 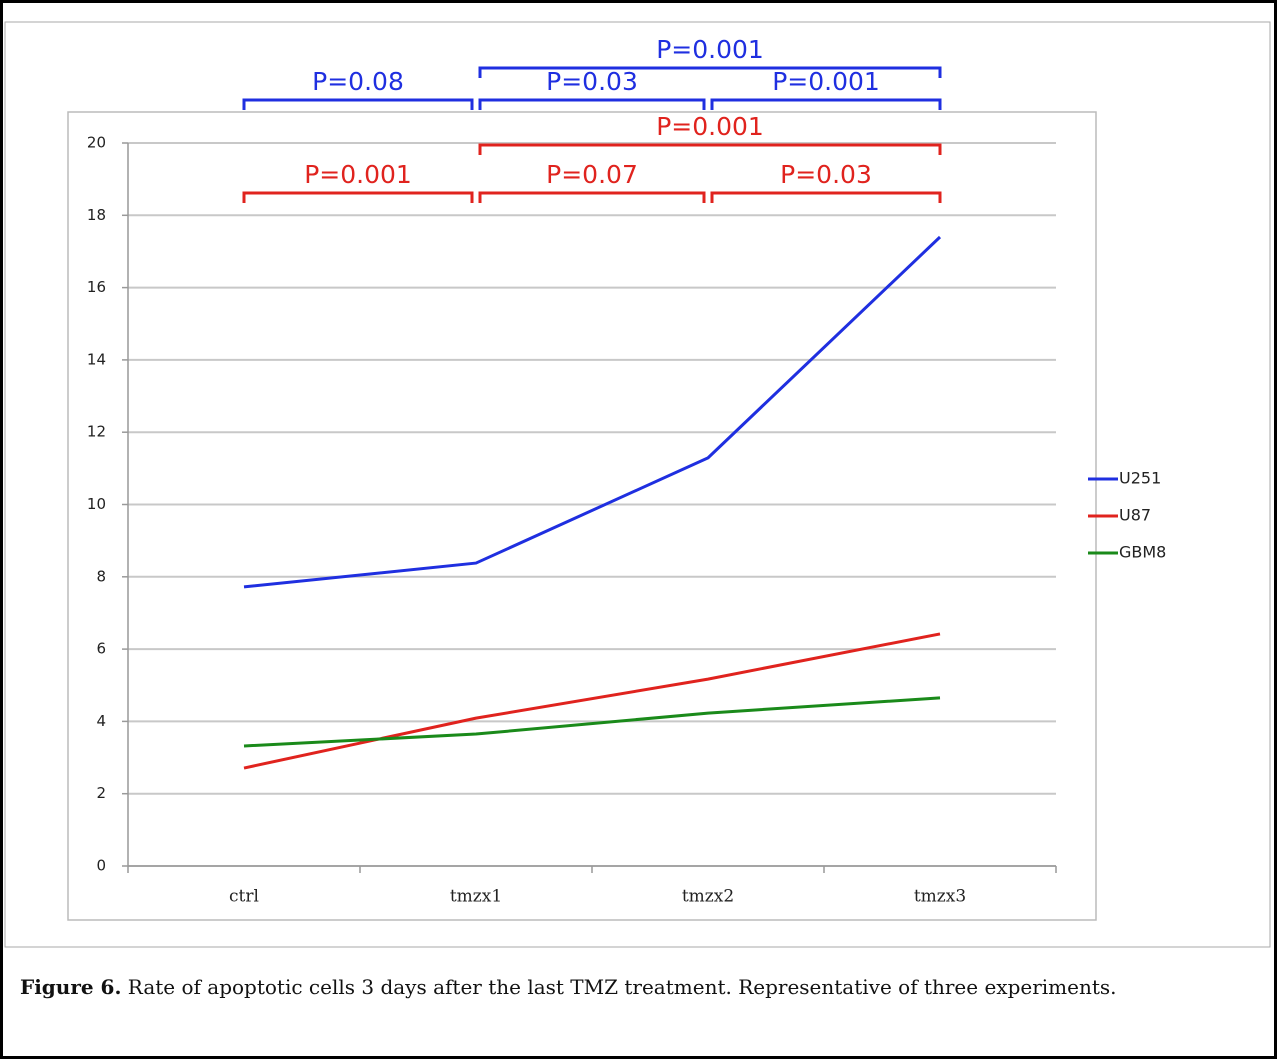 I want to click on y-tick-label: 10, so click(x=96, y=504).